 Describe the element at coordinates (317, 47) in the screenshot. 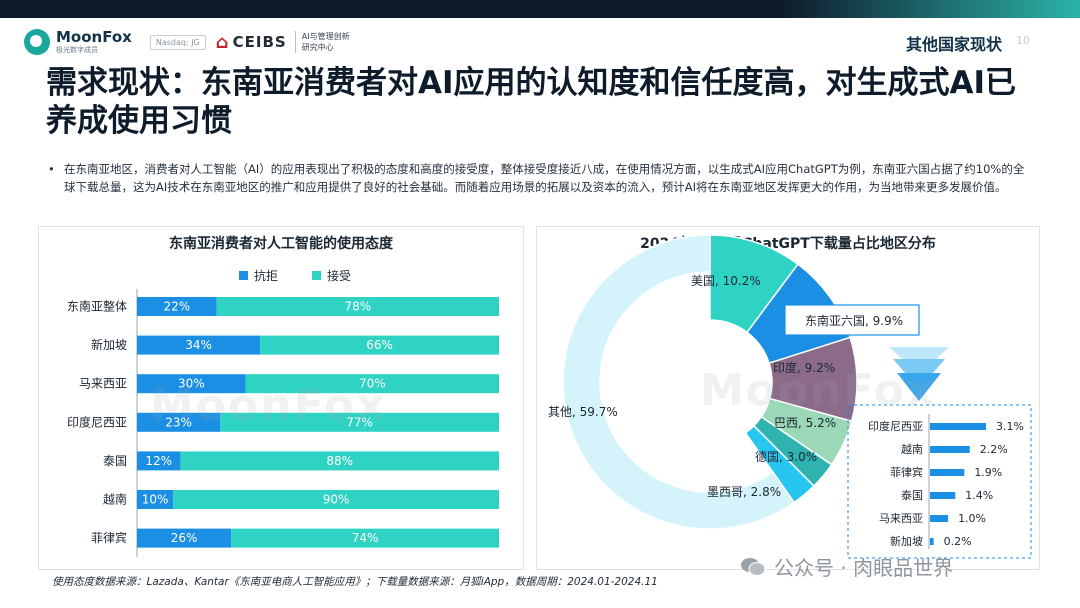

I see `ceibs-sub-line2: 研究中心` at that location.